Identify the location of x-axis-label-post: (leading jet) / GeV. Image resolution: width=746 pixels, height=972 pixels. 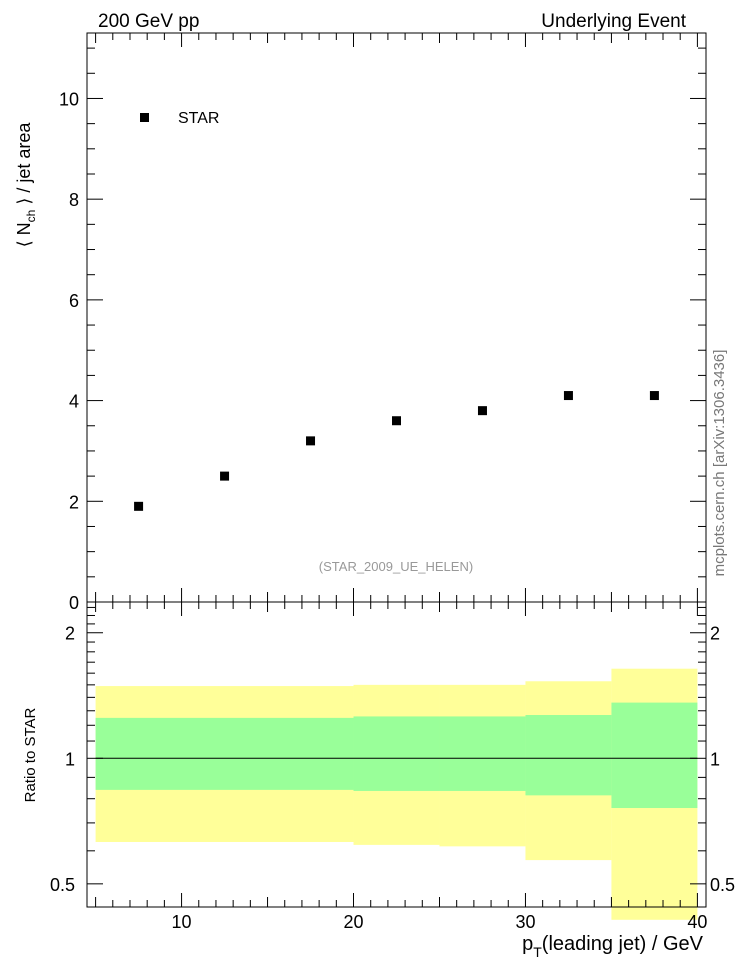
(623, 944).